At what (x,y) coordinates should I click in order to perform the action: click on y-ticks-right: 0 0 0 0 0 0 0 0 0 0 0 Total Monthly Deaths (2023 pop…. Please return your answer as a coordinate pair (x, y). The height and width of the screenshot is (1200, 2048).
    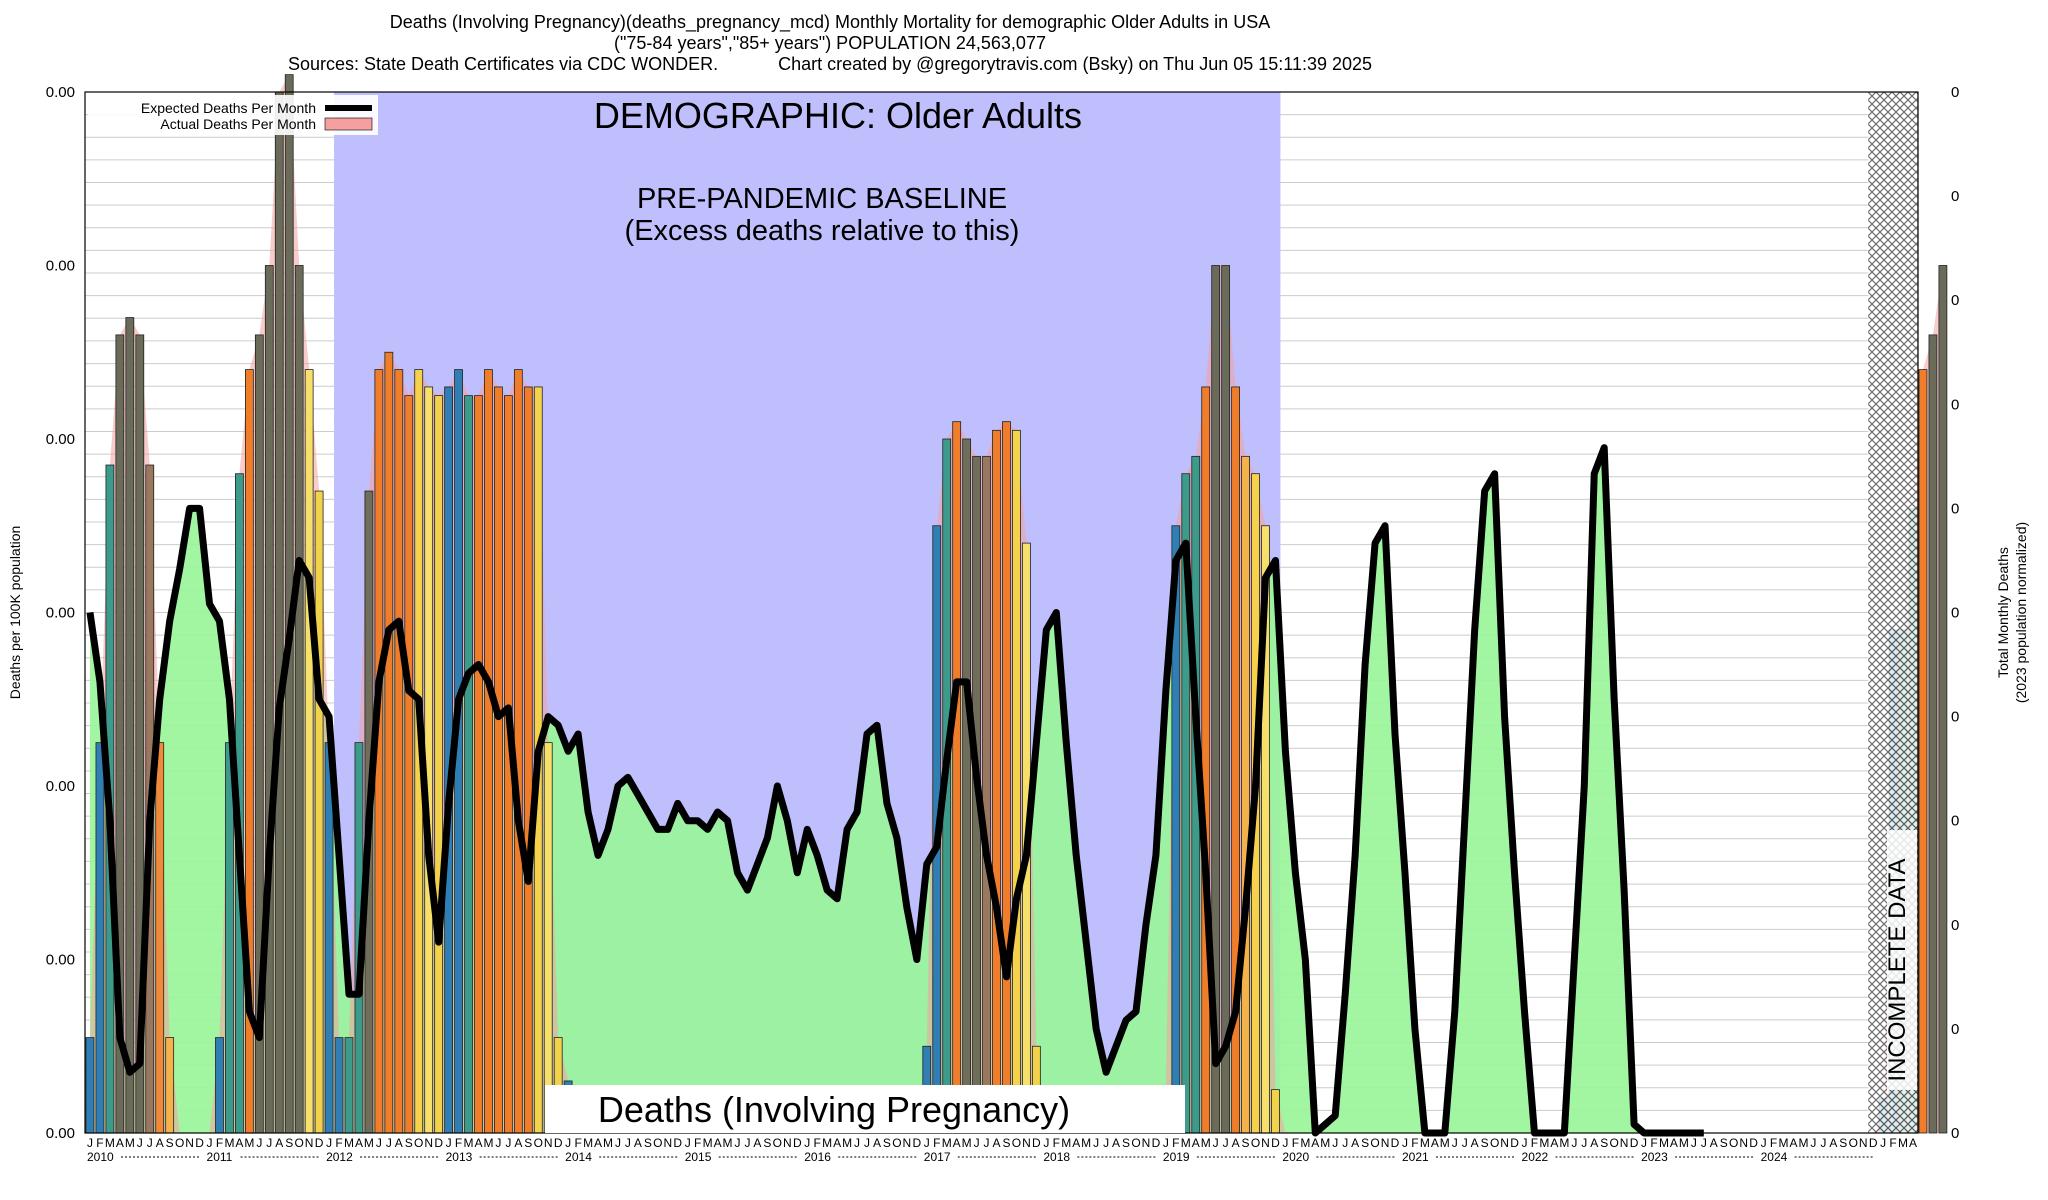
    Looking at the image, I should click on (1990, 613).